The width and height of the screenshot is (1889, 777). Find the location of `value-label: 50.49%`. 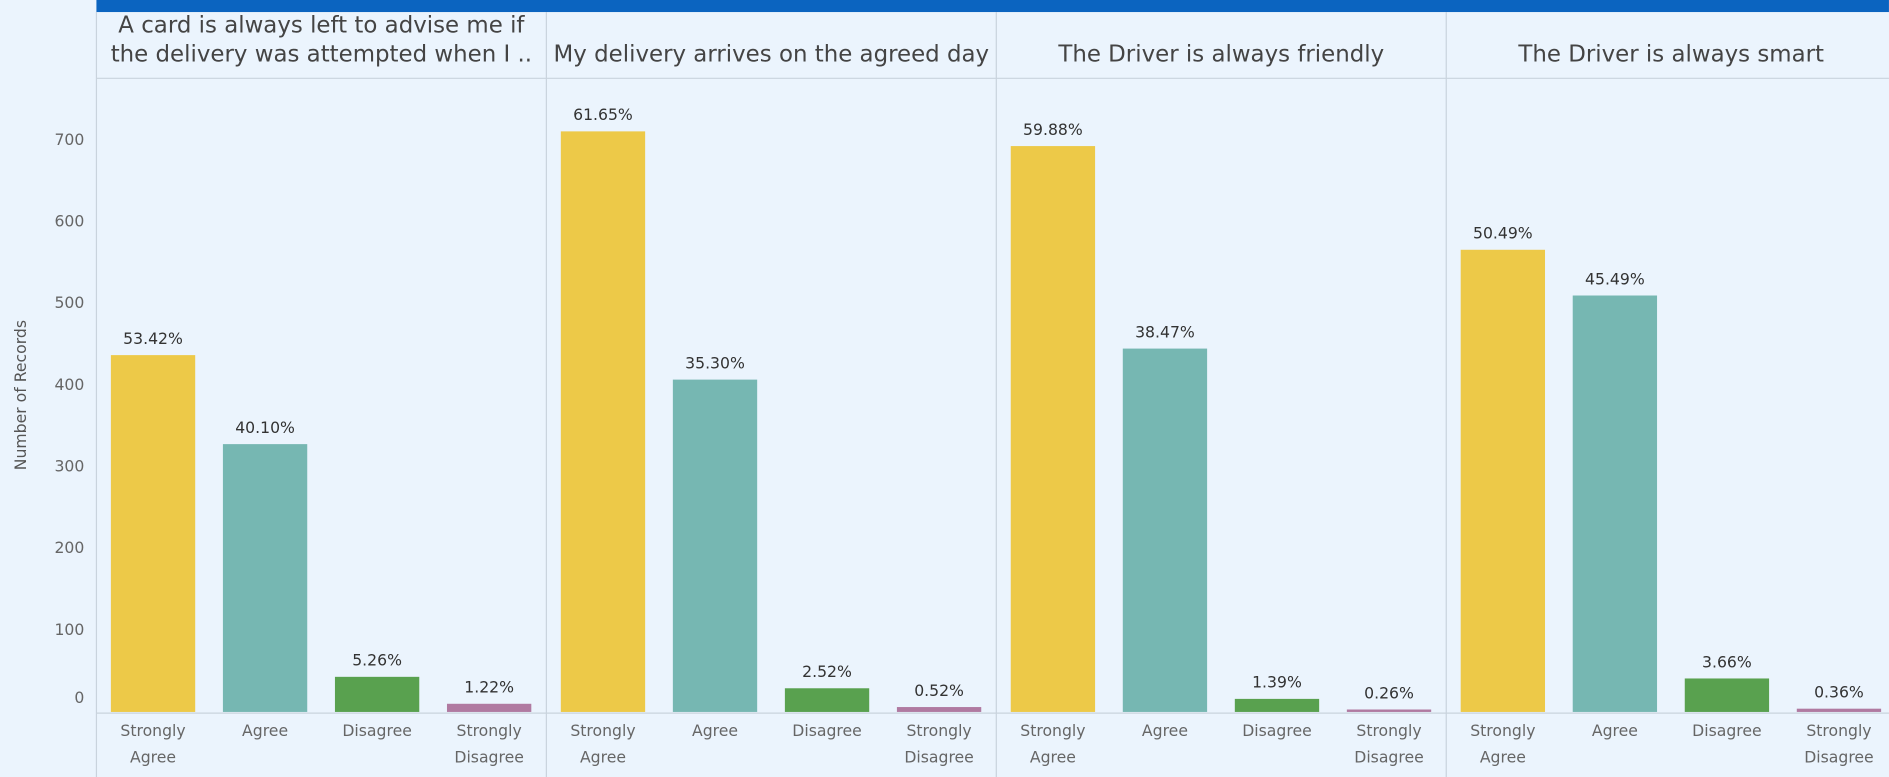

value-label: 50.49% is located at coordinates (1503, 233).